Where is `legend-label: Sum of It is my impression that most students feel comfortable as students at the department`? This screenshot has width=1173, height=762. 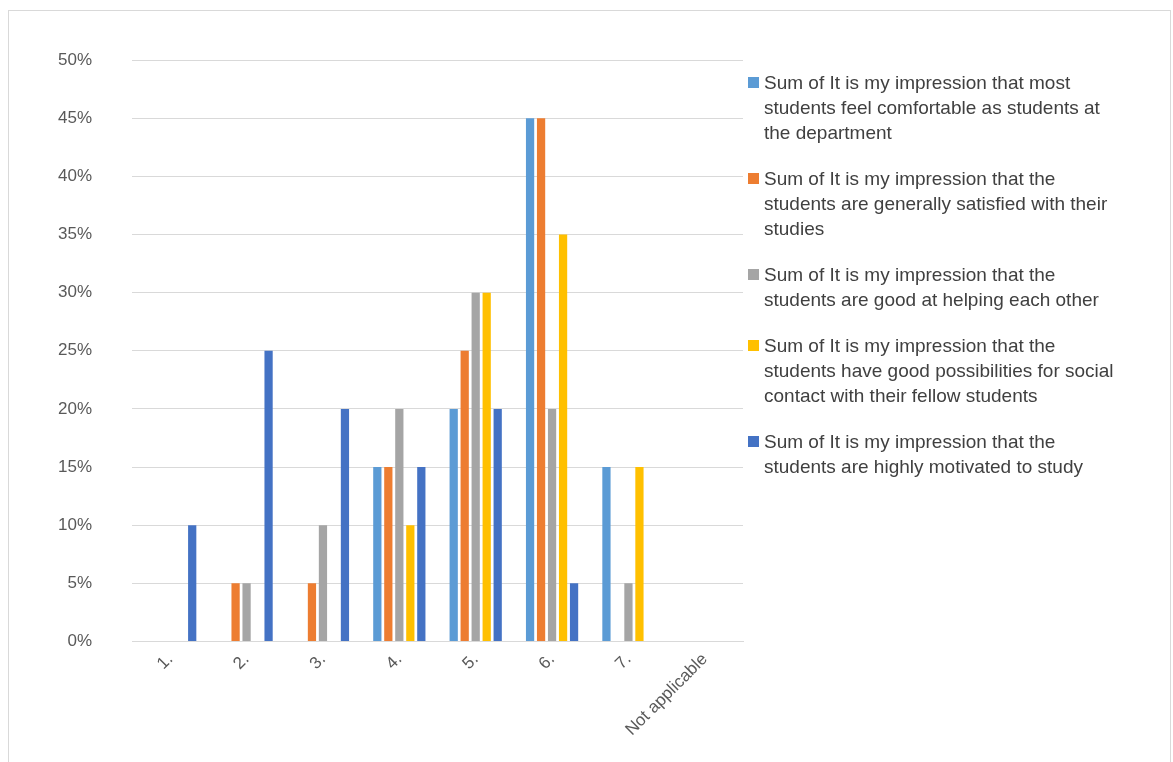
legend-label: Sum of It is my impression that most students feel comfortable as students at the department is located at coordinates (932, 108).